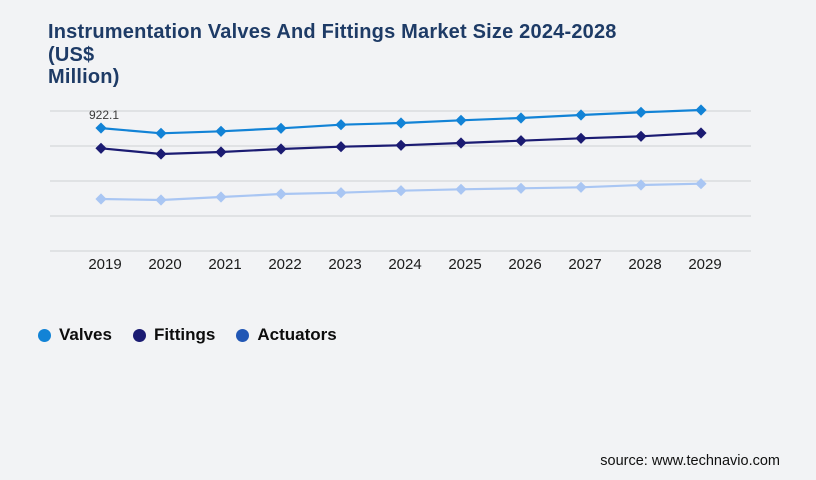  I want to click on legend-label-actuators: Actuators, so click(297, 334).